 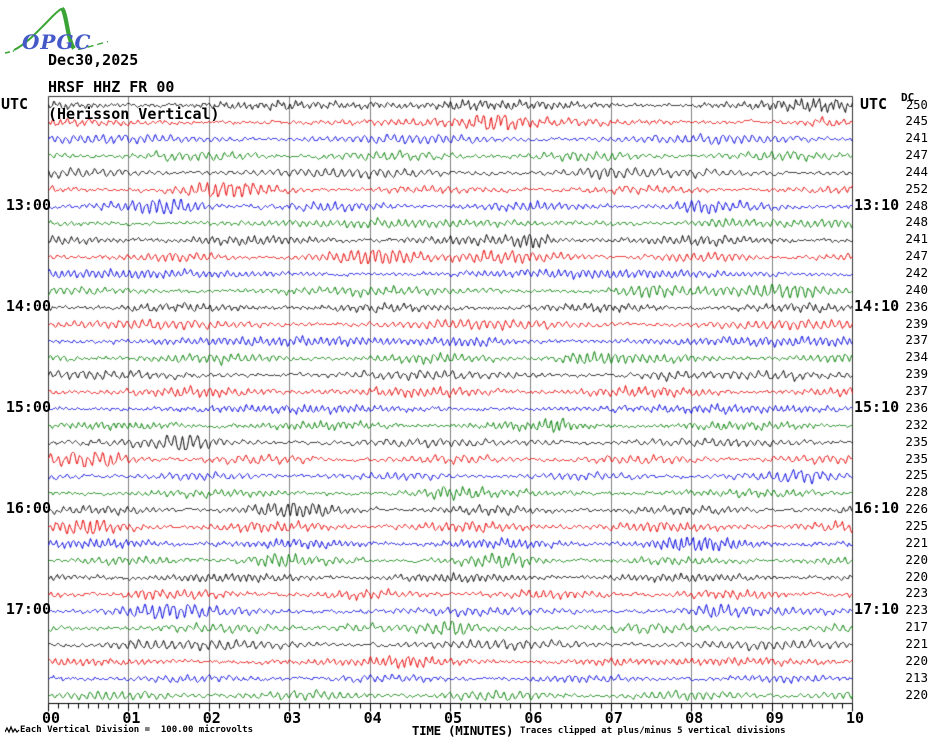 I want to click on dc-offset-value: 228, so click(x=916, y=492).